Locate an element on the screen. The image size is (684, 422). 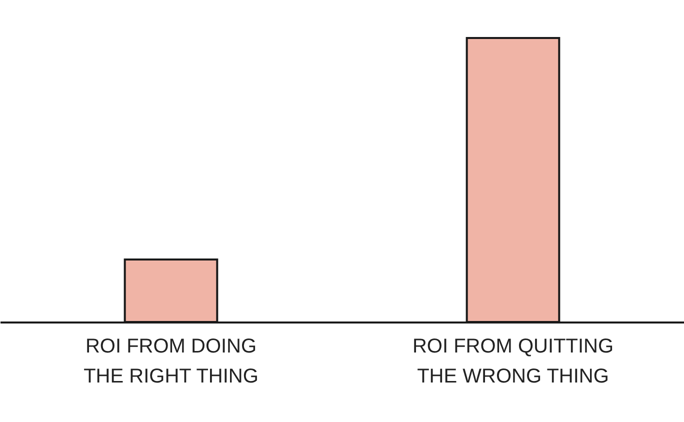
x-tick-label: ROI FROM DOING THE RIGHT THING is located at coordinates (171, 362).